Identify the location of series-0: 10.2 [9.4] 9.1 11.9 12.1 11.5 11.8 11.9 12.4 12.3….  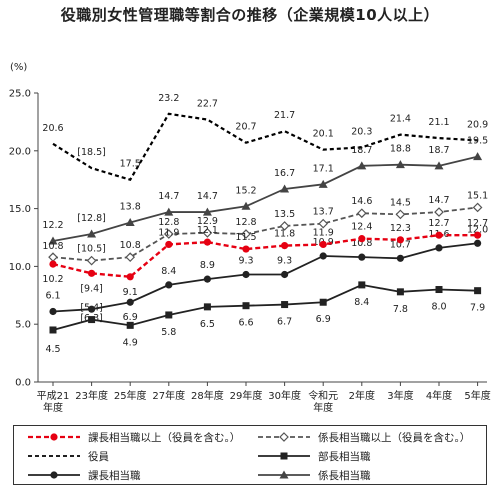
(265, 258).